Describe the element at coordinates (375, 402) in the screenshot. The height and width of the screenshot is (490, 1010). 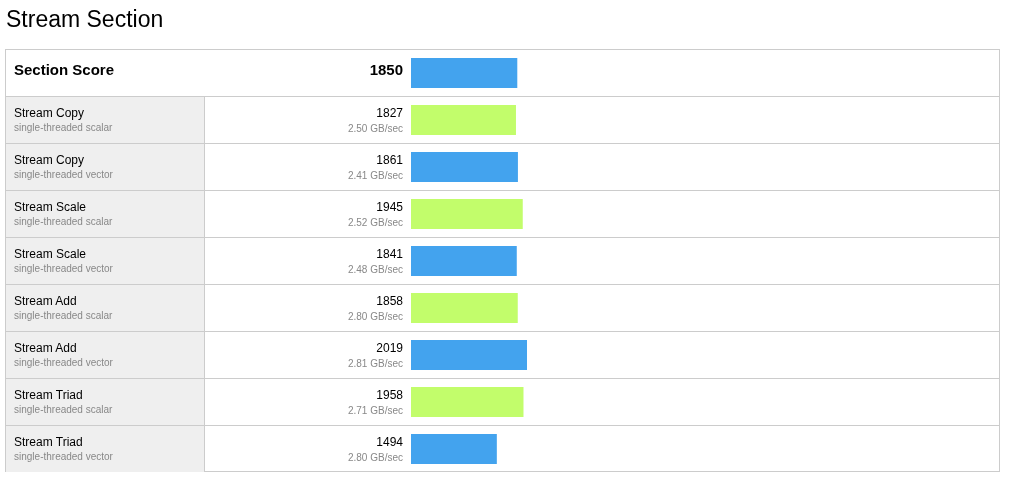
I see `data-label: 1958 2.71 GB/sec` at that location.